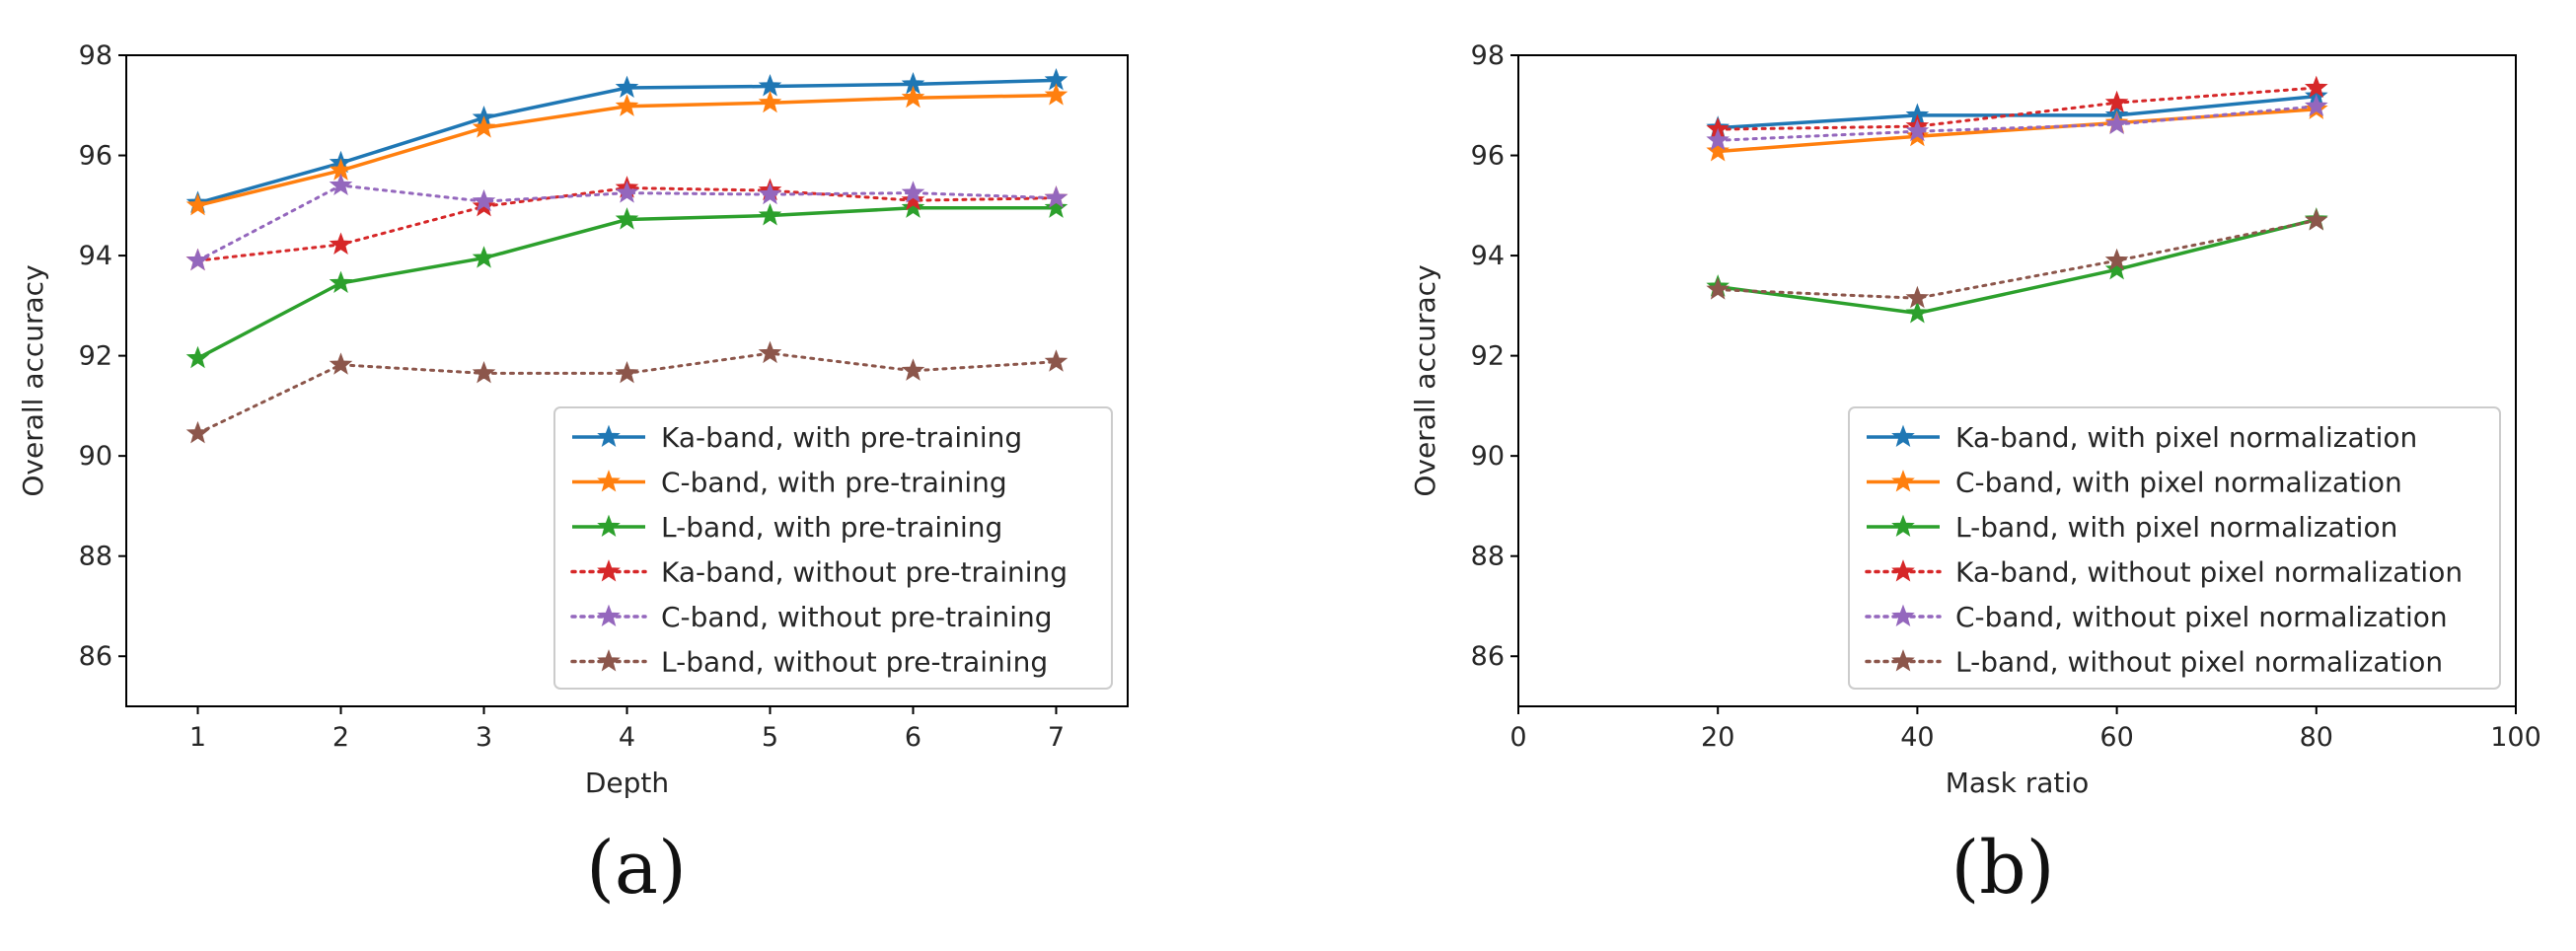 Image resolution: width=2576 pixels, height=951 pixels. I want to click on x-tick-label: 1, so click(197, 737).